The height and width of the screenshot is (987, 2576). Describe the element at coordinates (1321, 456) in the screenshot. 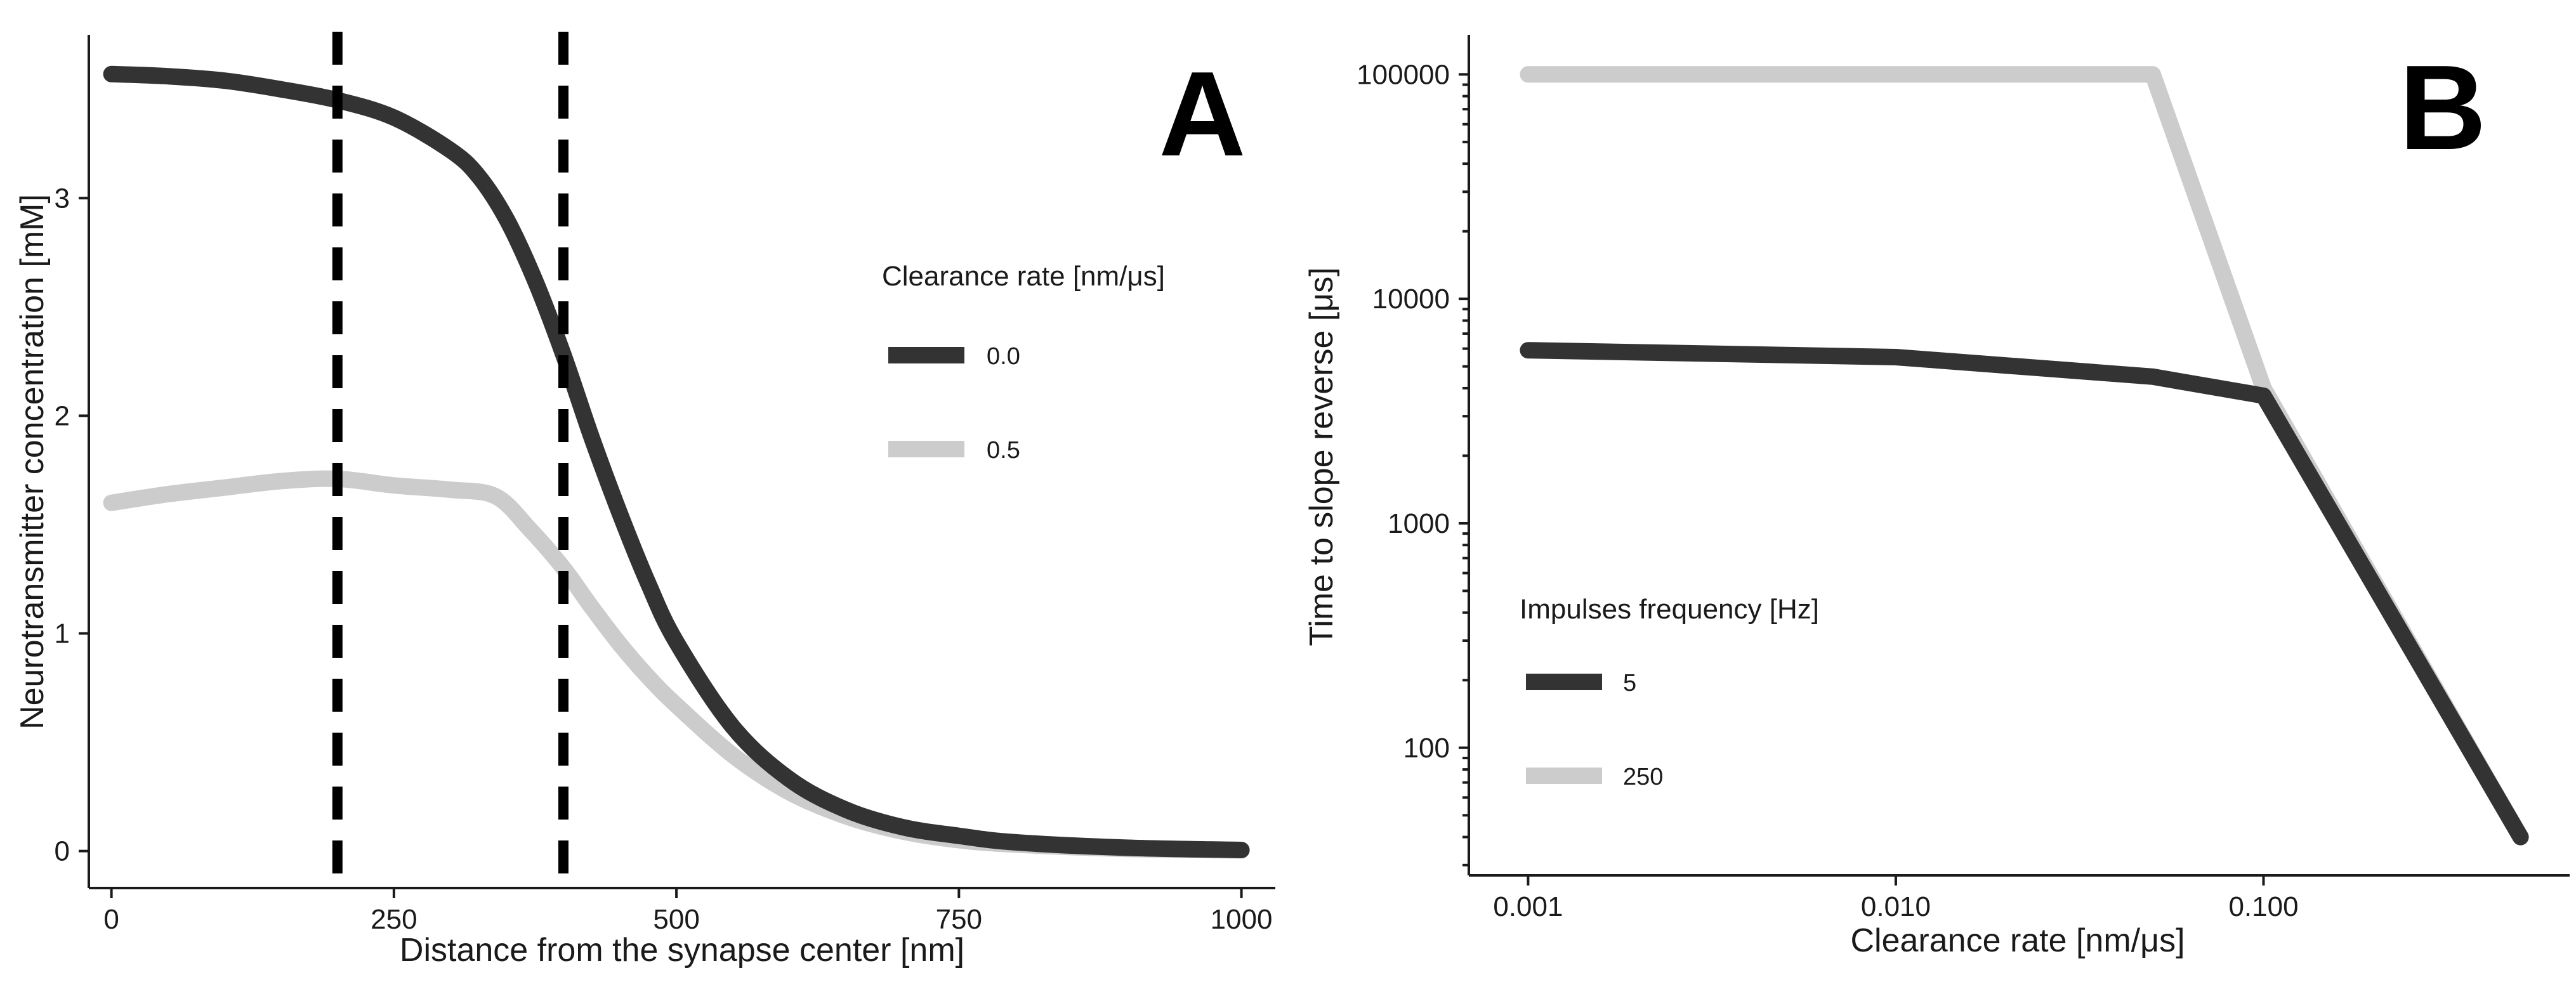

I see `panel-b-y-axis-title: Time to slope reverse [μs]` at that location.